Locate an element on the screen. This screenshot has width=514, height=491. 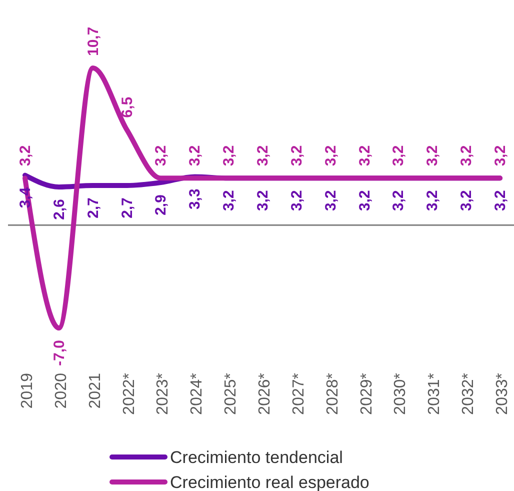
data-label: -7,0 is located at coordinates (59, 353).